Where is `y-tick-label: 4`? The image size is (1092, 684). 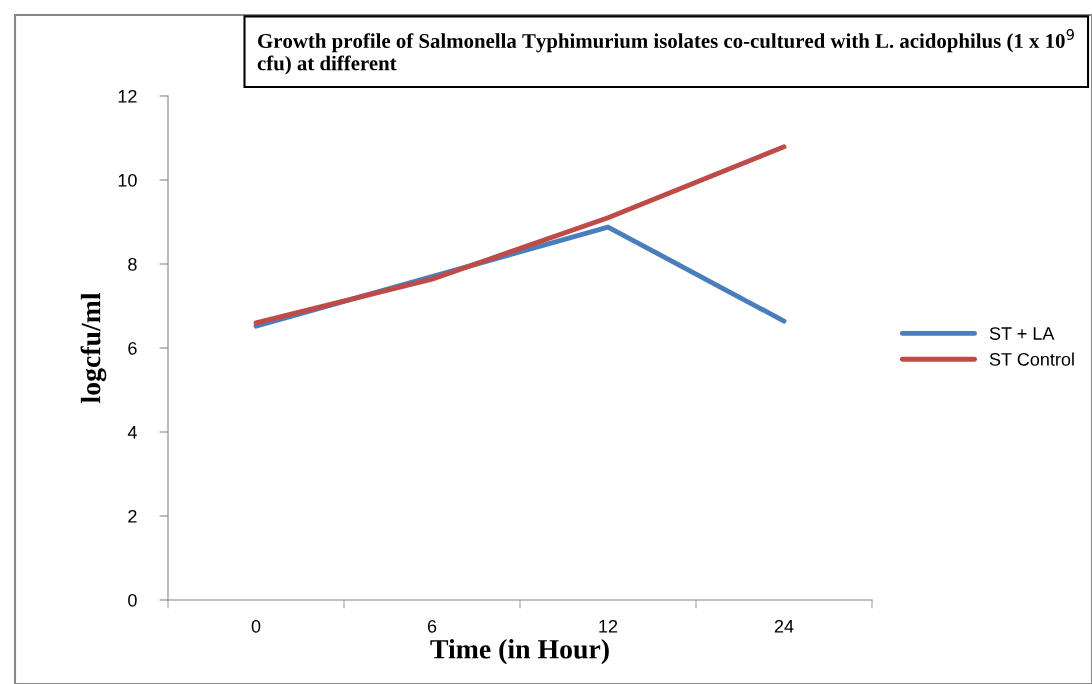
y-tick-label: 4 is located at coordinates (132, 432).